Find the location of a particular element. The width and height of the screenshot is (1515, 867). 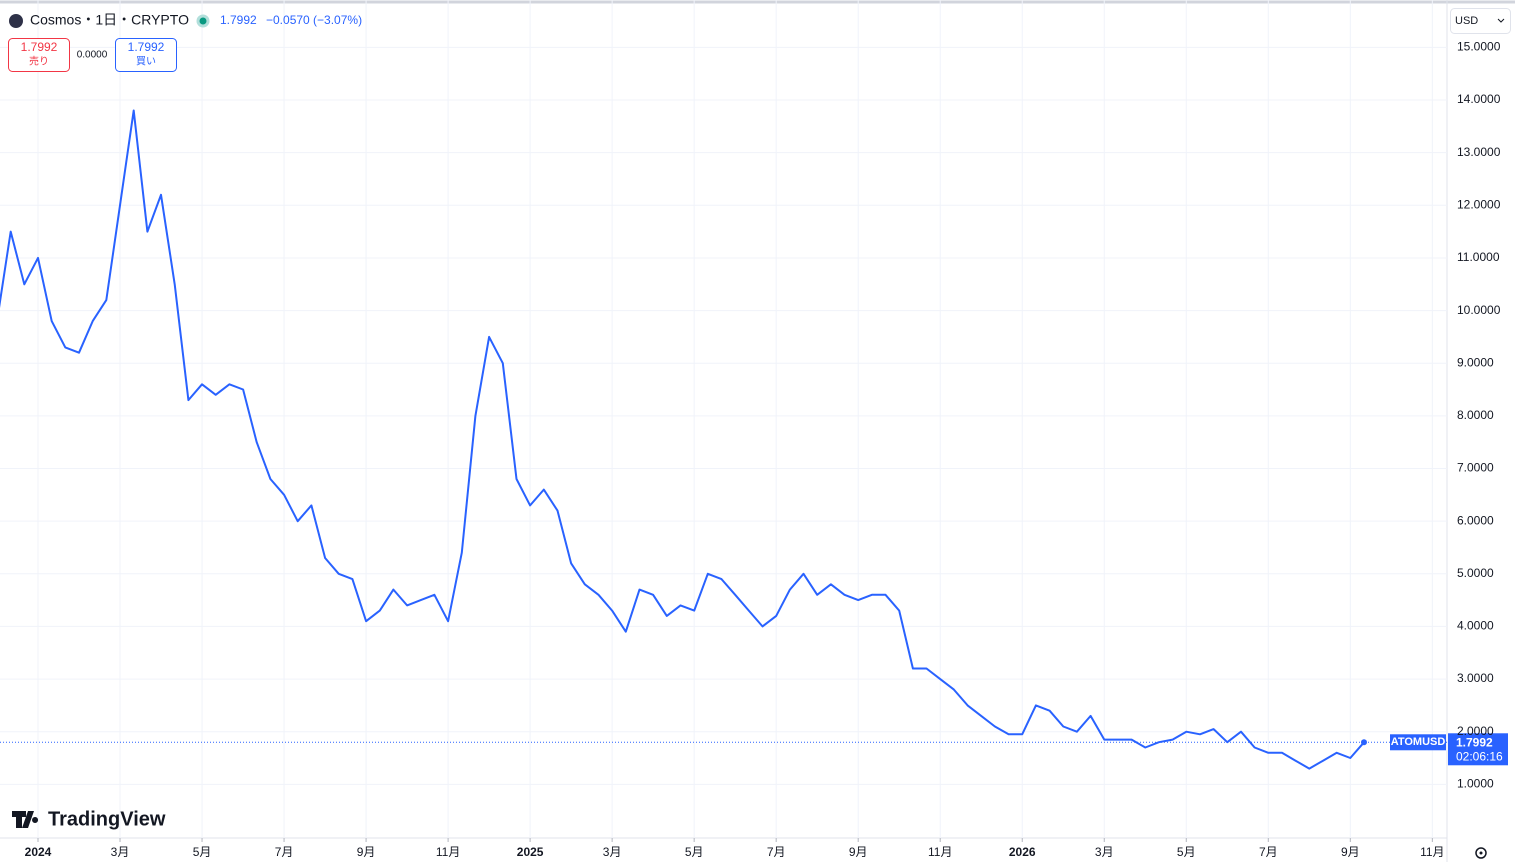

buy-price: 1.7992 is located at coordinates (146, 47).